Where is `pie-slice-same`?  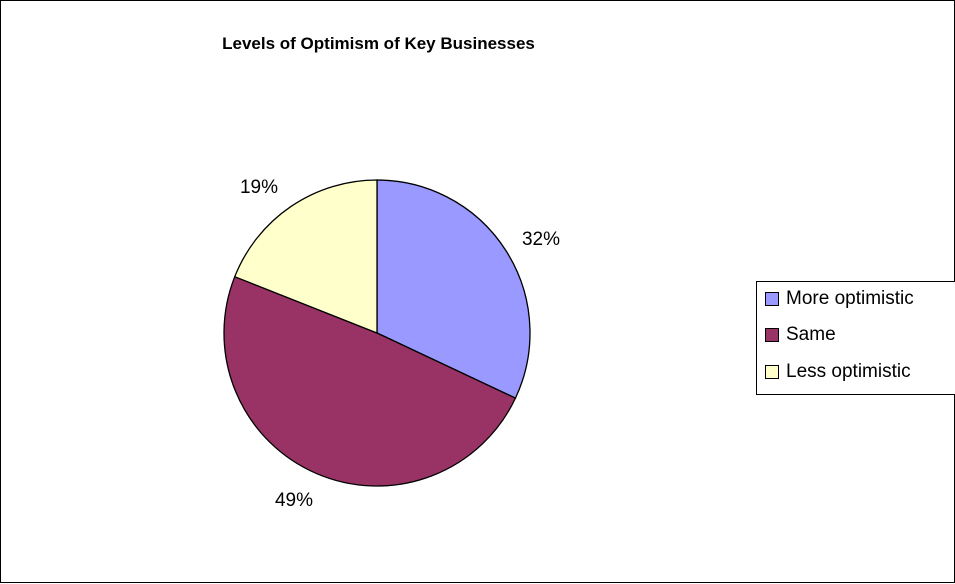 pie-slice-same is located at coordinates (370, 381).